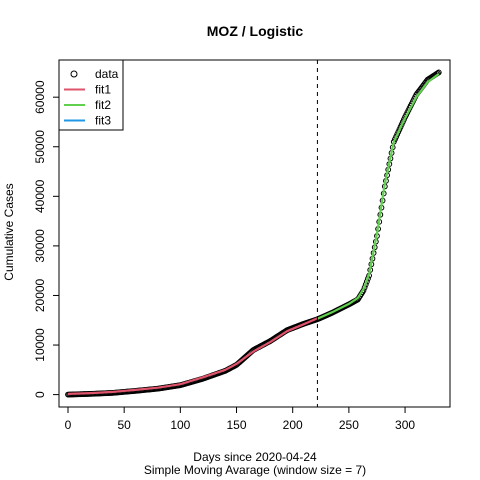 The width and height of the screenshot is (480, 480). What do you see at coordinates (40, 246) in the screenshot?
I see `y-tick-label: 30000` at bounding box center [40, 246].